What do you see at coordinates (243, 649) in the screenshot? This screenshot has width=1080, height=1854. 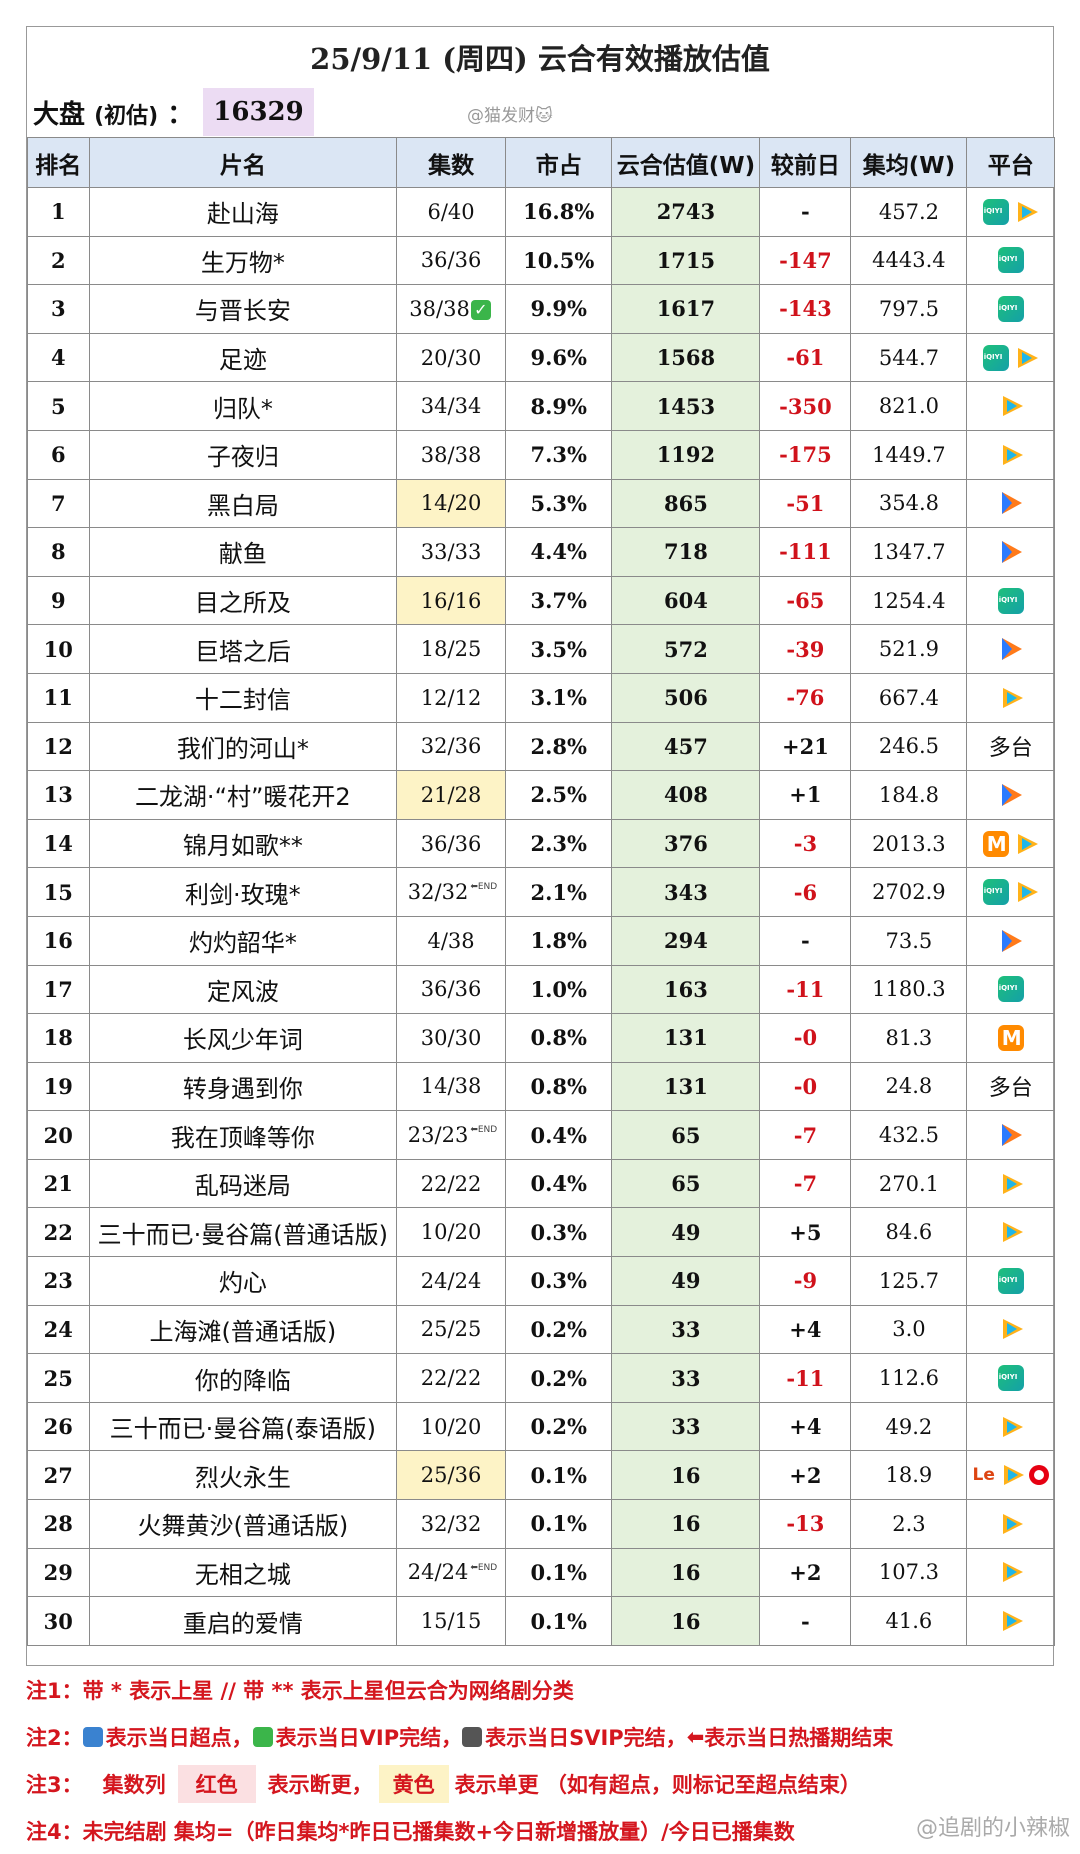 I see `title-cell: 巨塔之后` at bounding box center [243, 649].